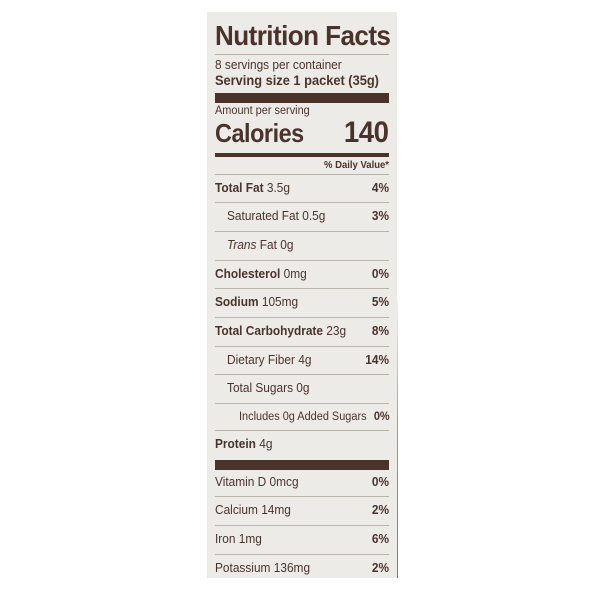 This screenshot has width=600, height=600. What do you see at coordinates (302, 540) in the screenshot?
I see `micronutrient-row-iron: Iron 1mg 6%` at bounding box center [302, 540].